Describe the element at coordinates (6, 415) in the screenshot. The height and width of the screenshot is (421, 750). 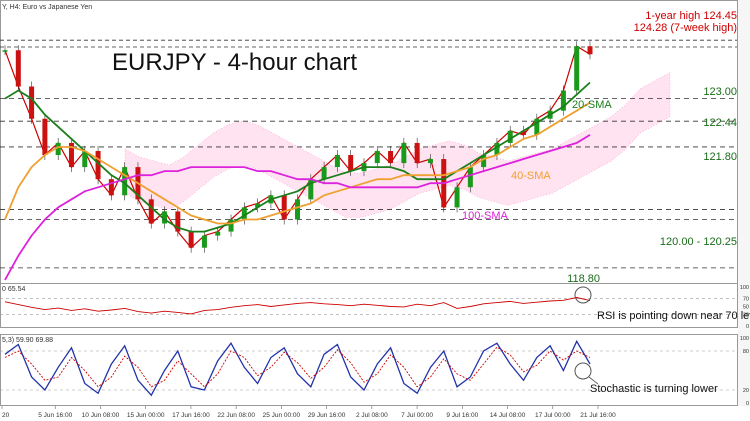
I see `x-tick-label: 20` at that location.